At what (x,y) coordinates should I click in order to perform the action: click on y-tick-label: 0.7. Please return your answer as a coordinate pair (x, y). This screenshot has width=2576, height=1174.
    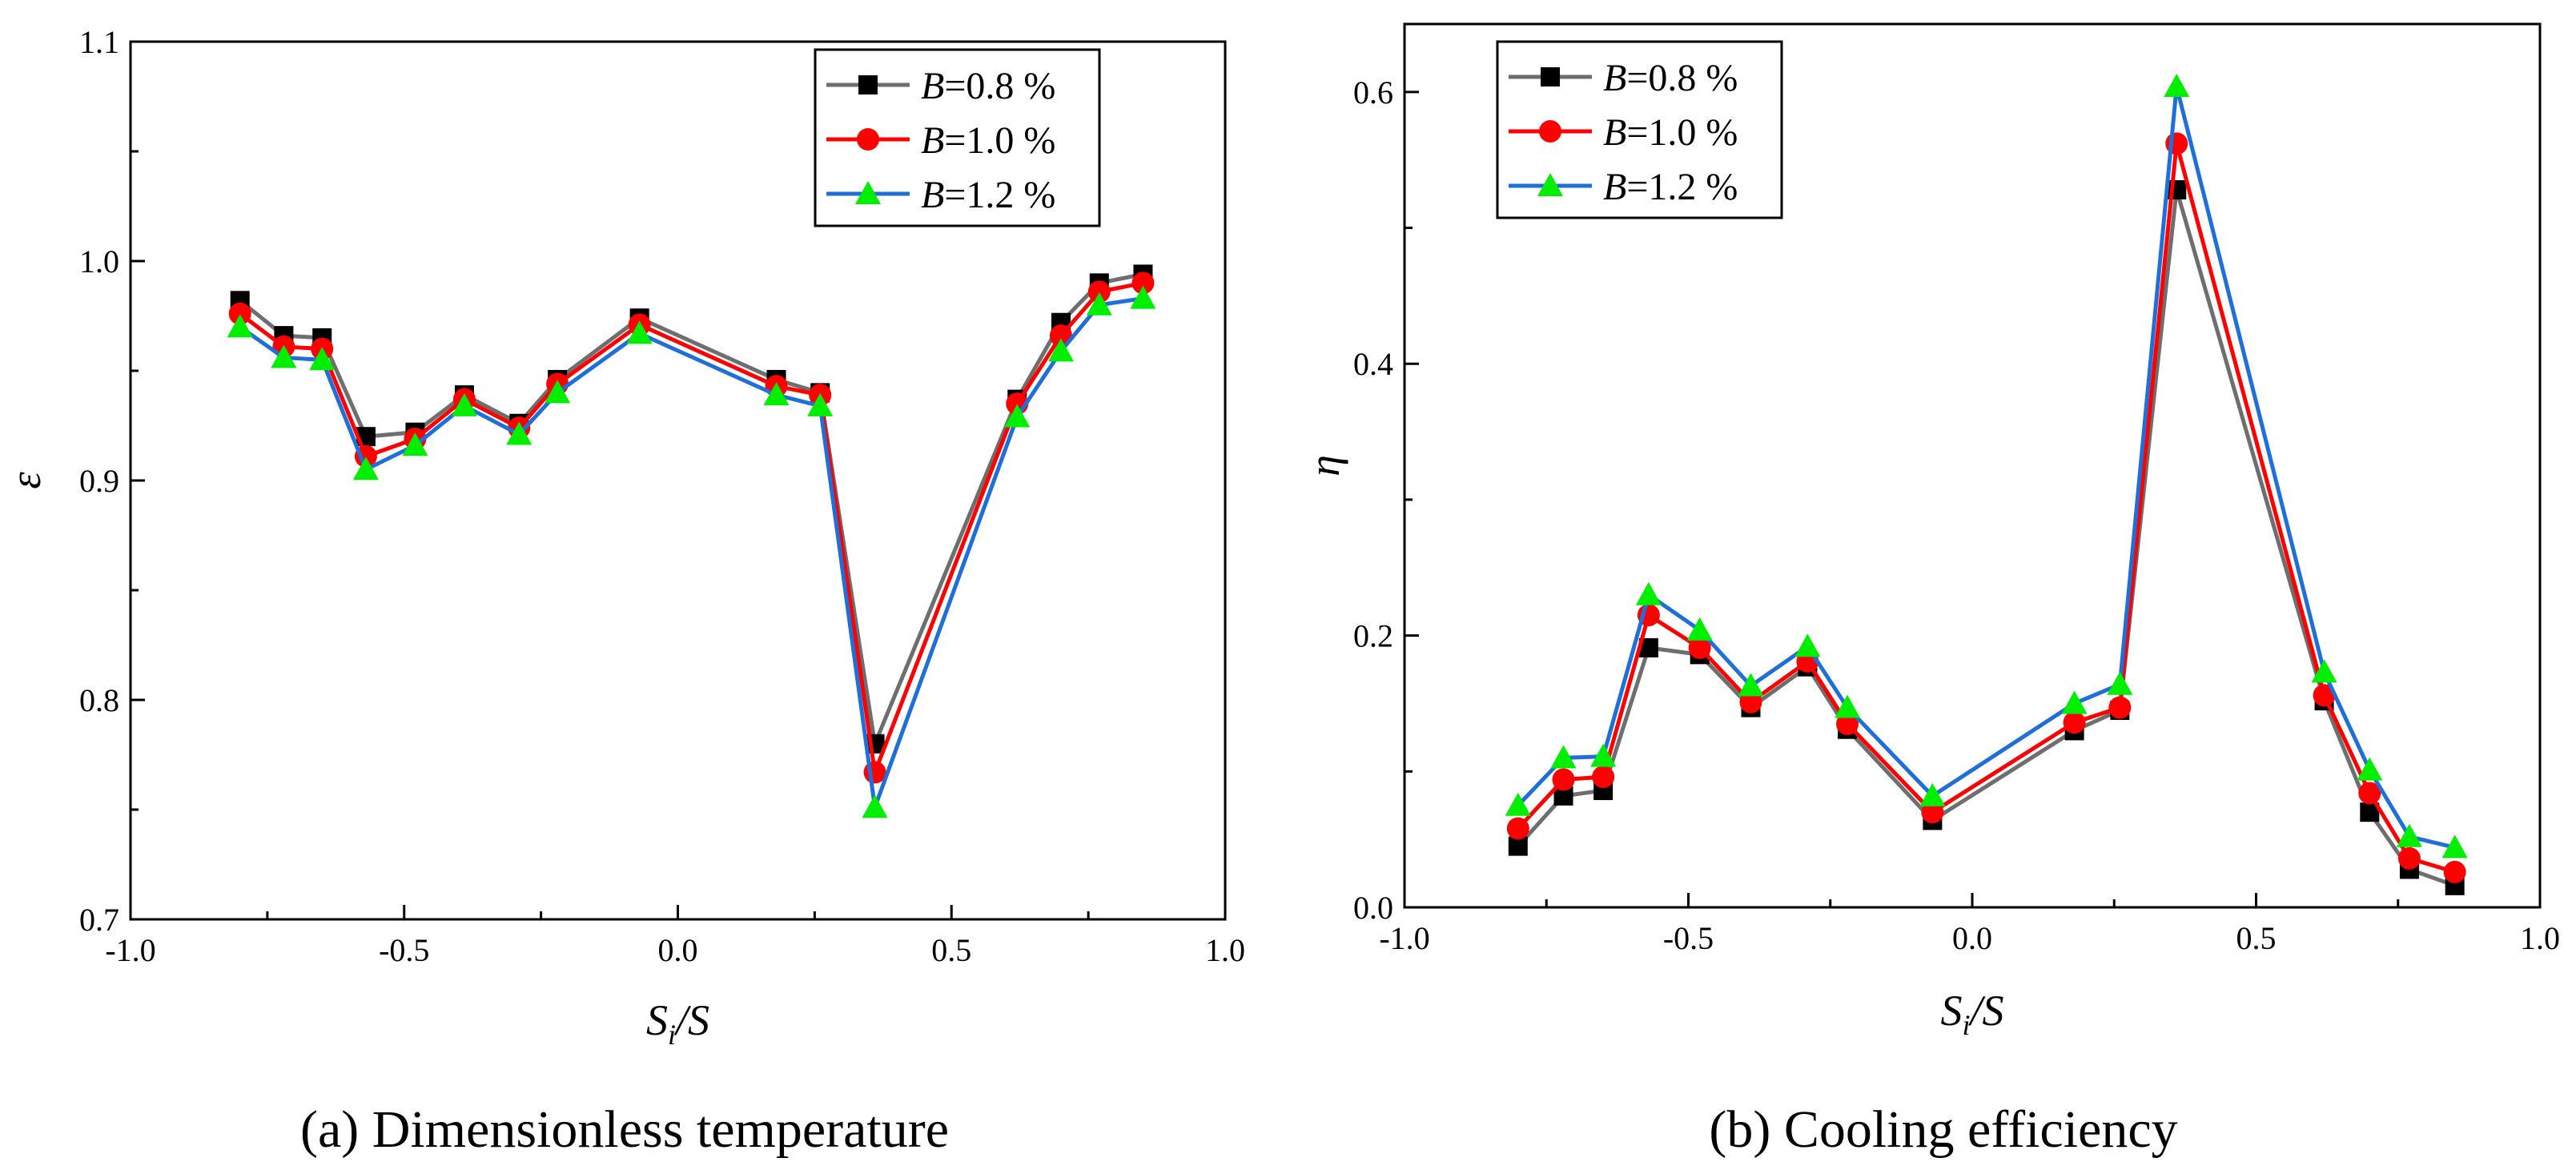
    Looking at the image, I should click on (99, 920).